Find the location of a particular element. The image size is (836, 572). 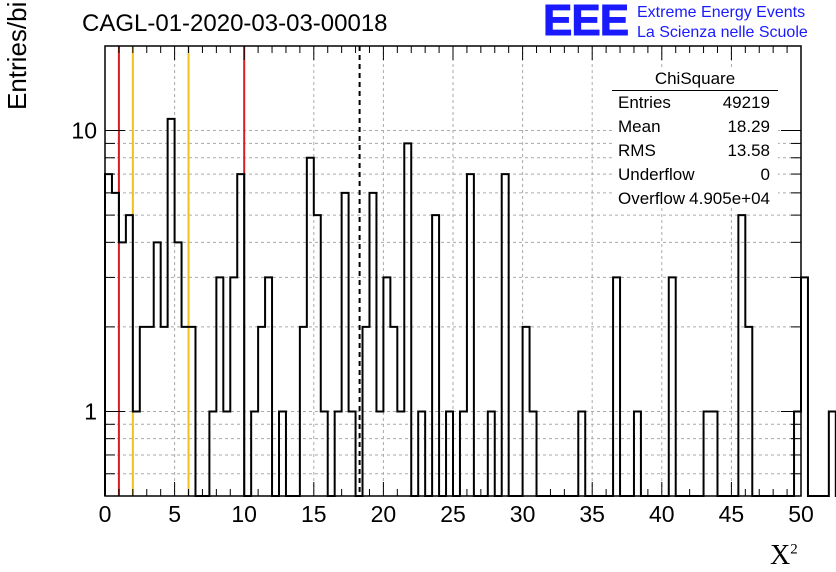

x-axis-label: X2 is located at coordinates (784, 556).